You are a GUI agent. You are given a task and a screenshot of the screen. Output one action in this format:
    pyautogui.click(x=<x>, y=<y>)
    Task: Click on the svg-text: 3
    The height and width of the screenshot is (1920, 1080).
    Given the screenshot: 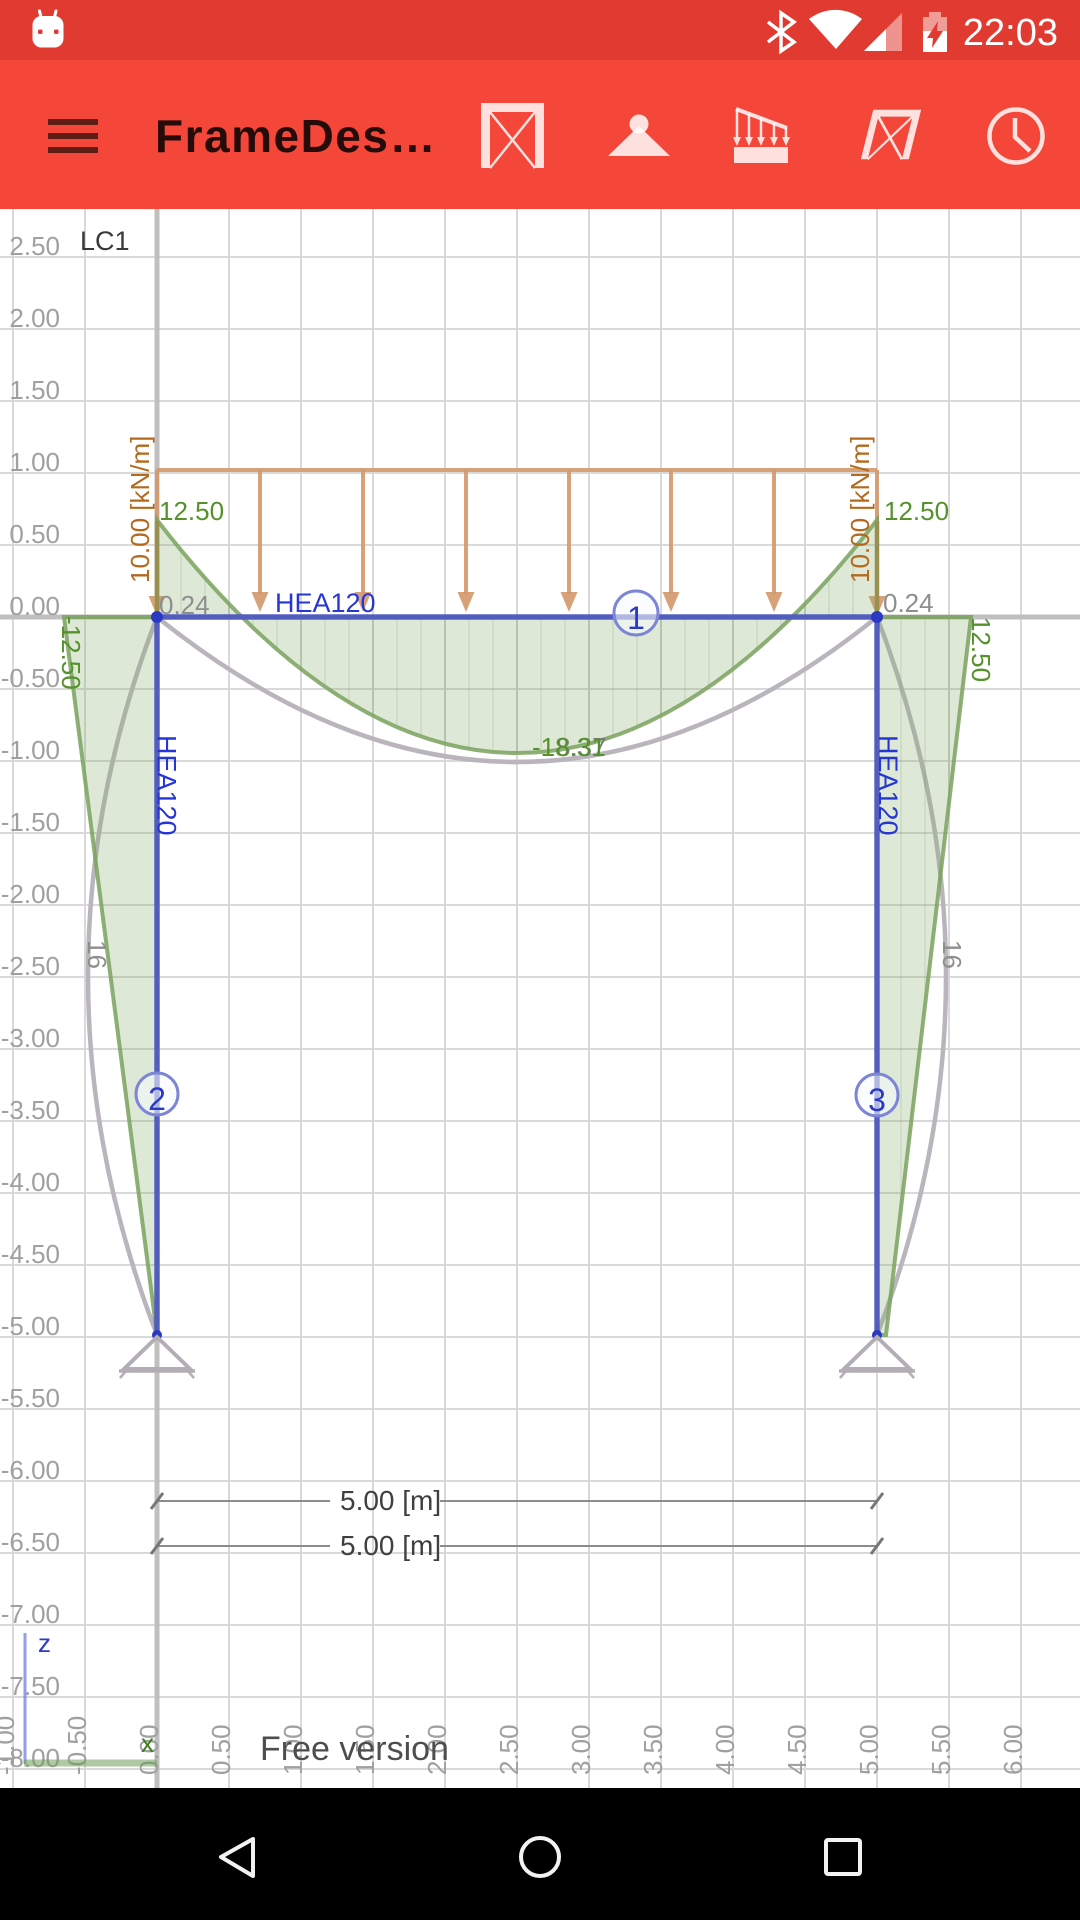 What is the action you would take?
    pyautogui.click(x=877, y=1100)
    